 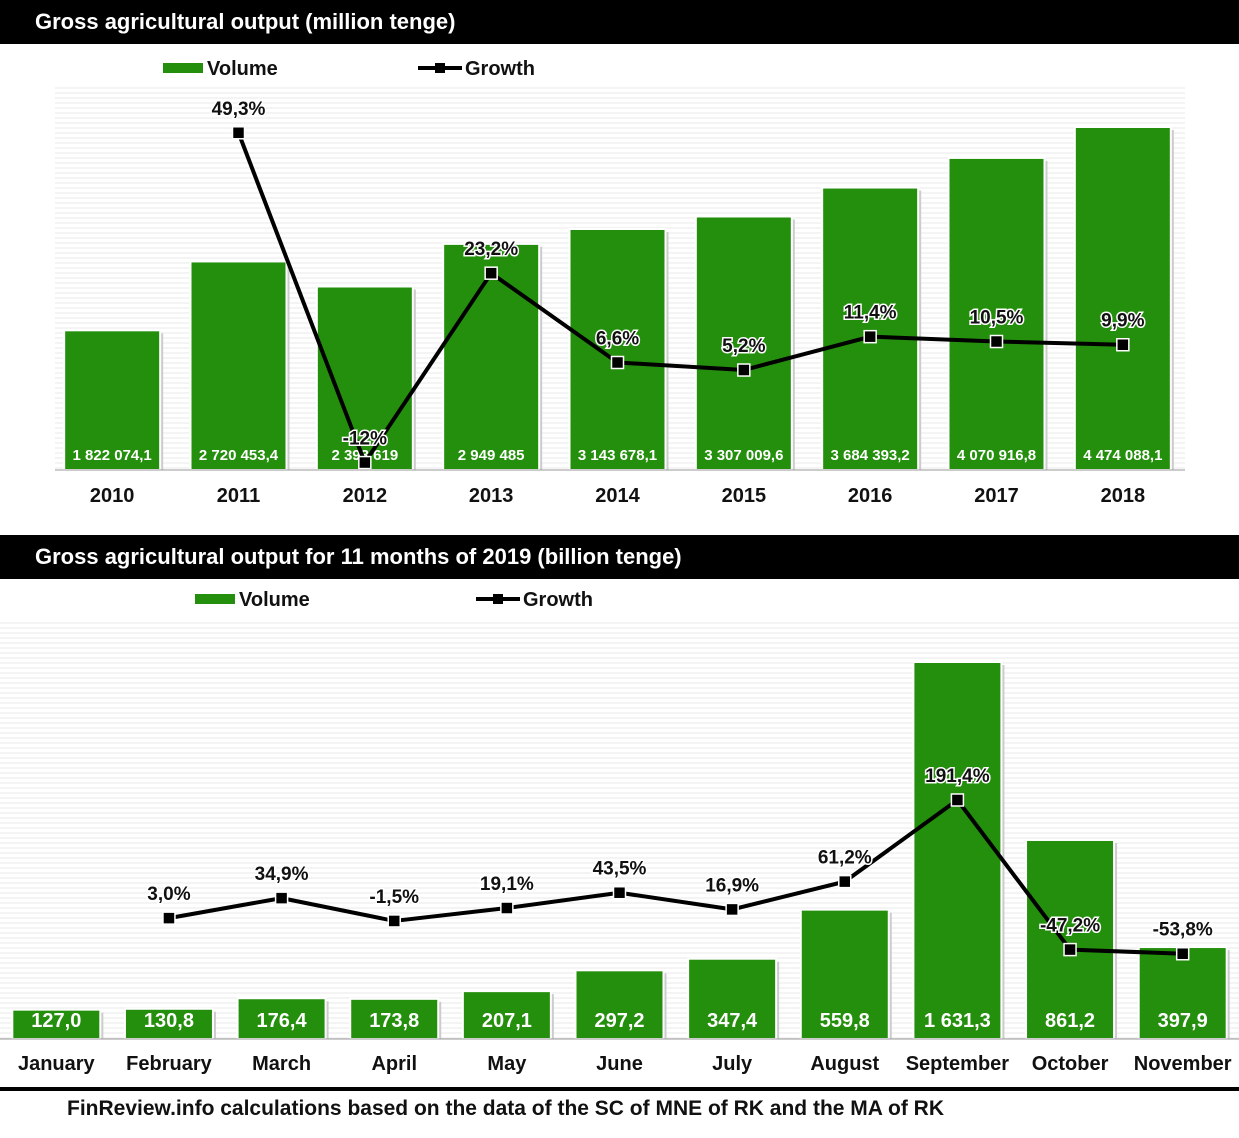 I want to click on x-tick-label: June, so click(x=619, y=1064).